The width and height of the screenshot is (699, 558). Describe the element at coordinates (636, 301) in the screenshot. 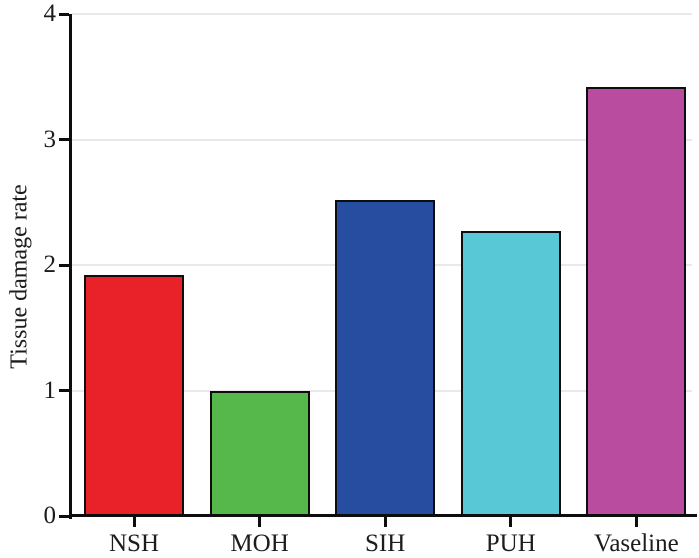

I see `bar-Vaseline` at that location.